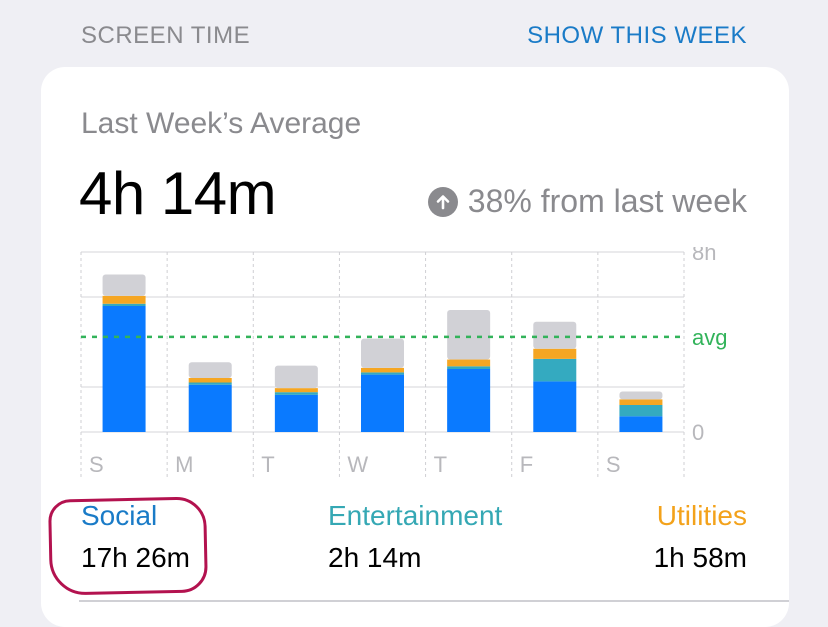  Describe the element at coordinates (434, 601) in the screenshot. I see `bottom-divider` at that location.